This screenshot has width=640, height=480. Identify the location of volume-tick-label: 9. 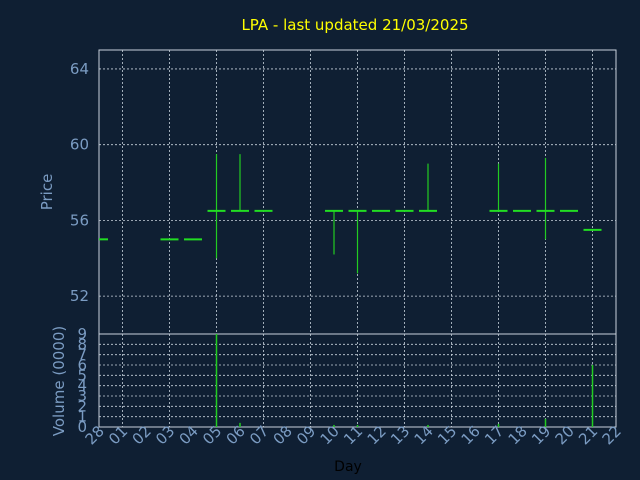
(82, 334).